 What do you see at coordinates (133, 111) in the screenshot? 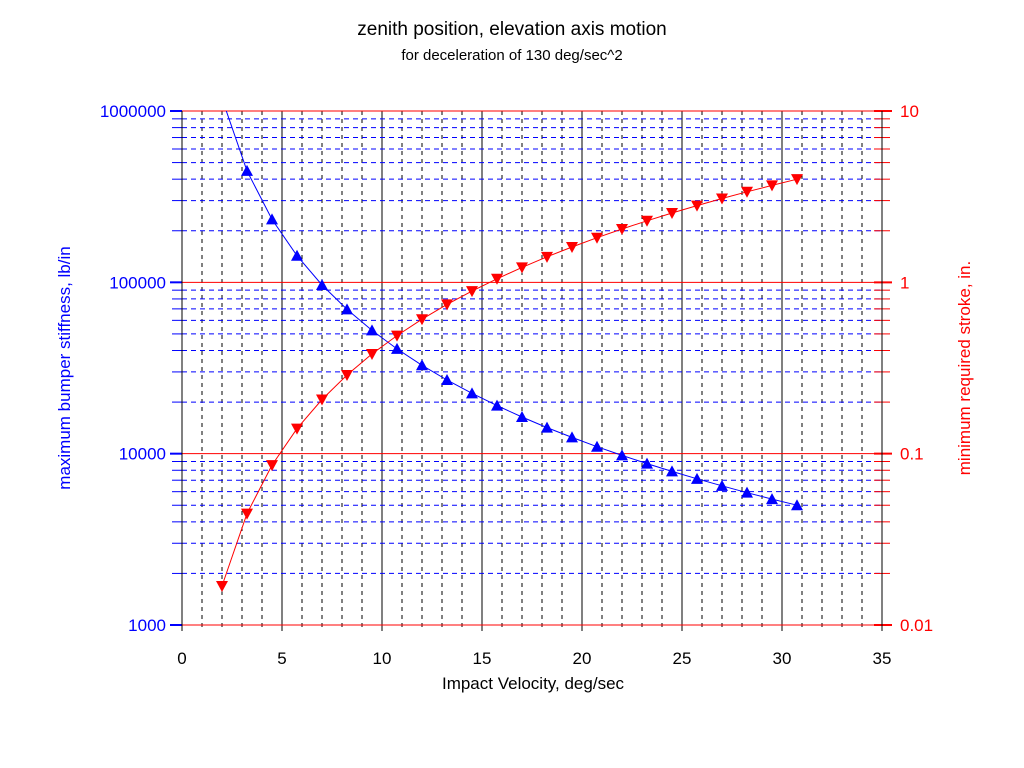
I see `y-left-tick-label: 1000000` at bounding box center [133, 111].